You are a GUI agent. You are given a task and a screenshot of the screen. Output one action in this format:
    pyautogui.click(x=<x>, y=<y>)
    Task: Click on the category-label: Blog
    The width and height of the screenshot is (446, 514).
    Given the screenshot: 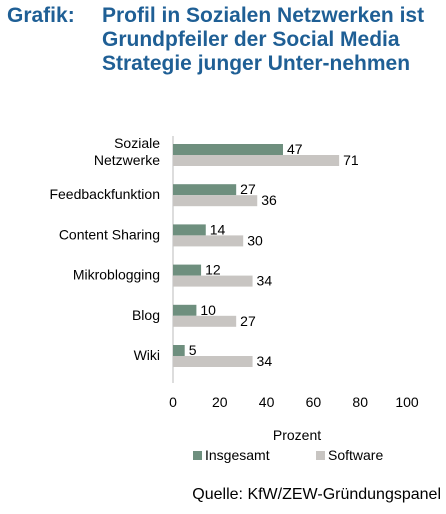 What is the action you would take?
    pyautogui.click(x=146, y=315)
    